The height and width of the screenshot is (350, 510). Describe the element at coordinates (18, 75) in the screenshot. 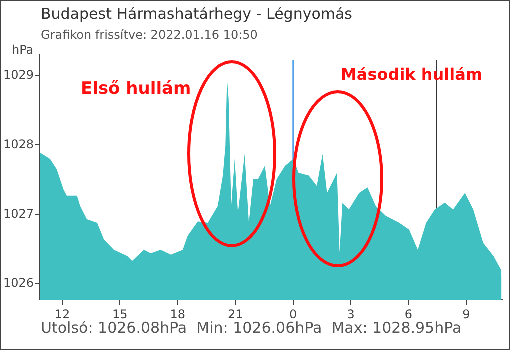

I see `y-tick-label: 1029` at that location.